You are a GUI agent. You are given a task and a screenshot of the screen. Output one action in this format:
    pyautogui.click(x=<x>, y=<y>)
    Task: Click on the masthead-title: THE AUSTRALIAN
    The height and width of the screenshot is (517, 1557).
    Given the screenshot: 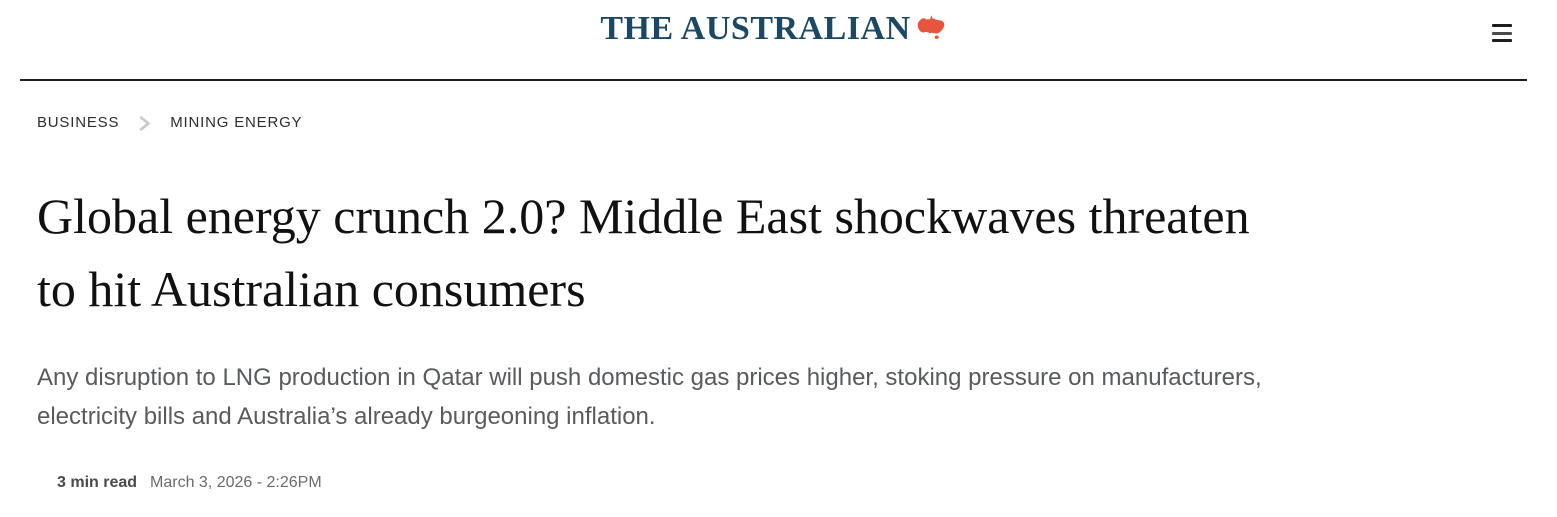 What is the action you would take?
    pyautogui.click(x=755, y=28)
    